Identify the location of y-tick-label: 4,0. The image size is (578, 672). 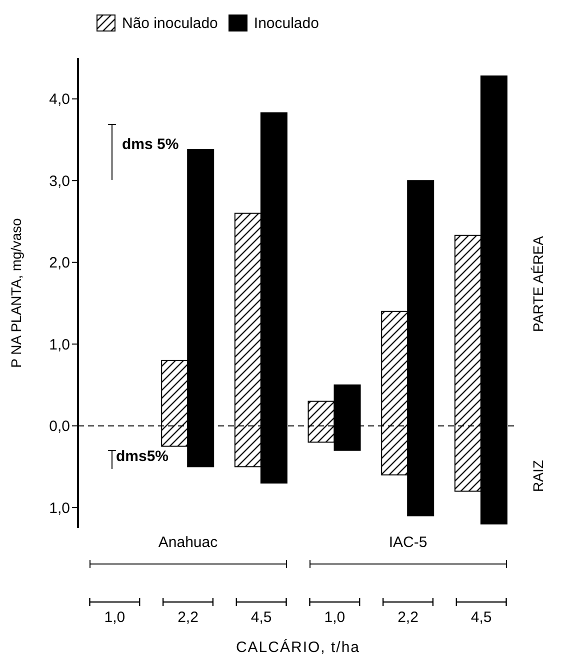
(59, 99).